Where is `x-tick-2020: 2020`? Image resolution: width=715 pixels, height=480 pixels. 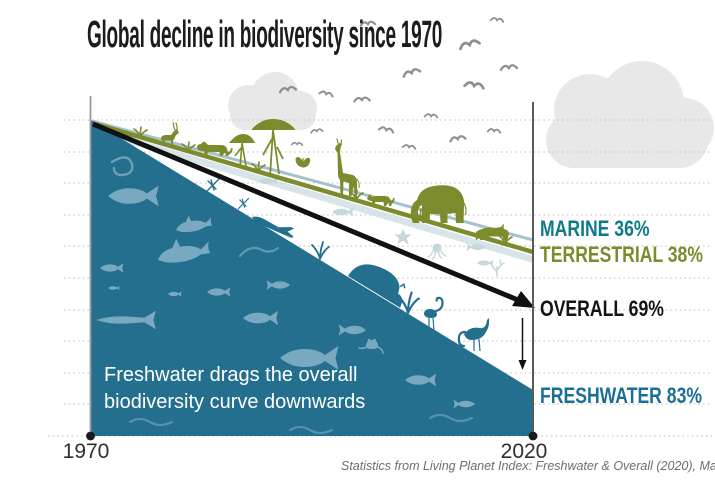 x-tick-2020: 2020 is located at coordinates (524, 451).